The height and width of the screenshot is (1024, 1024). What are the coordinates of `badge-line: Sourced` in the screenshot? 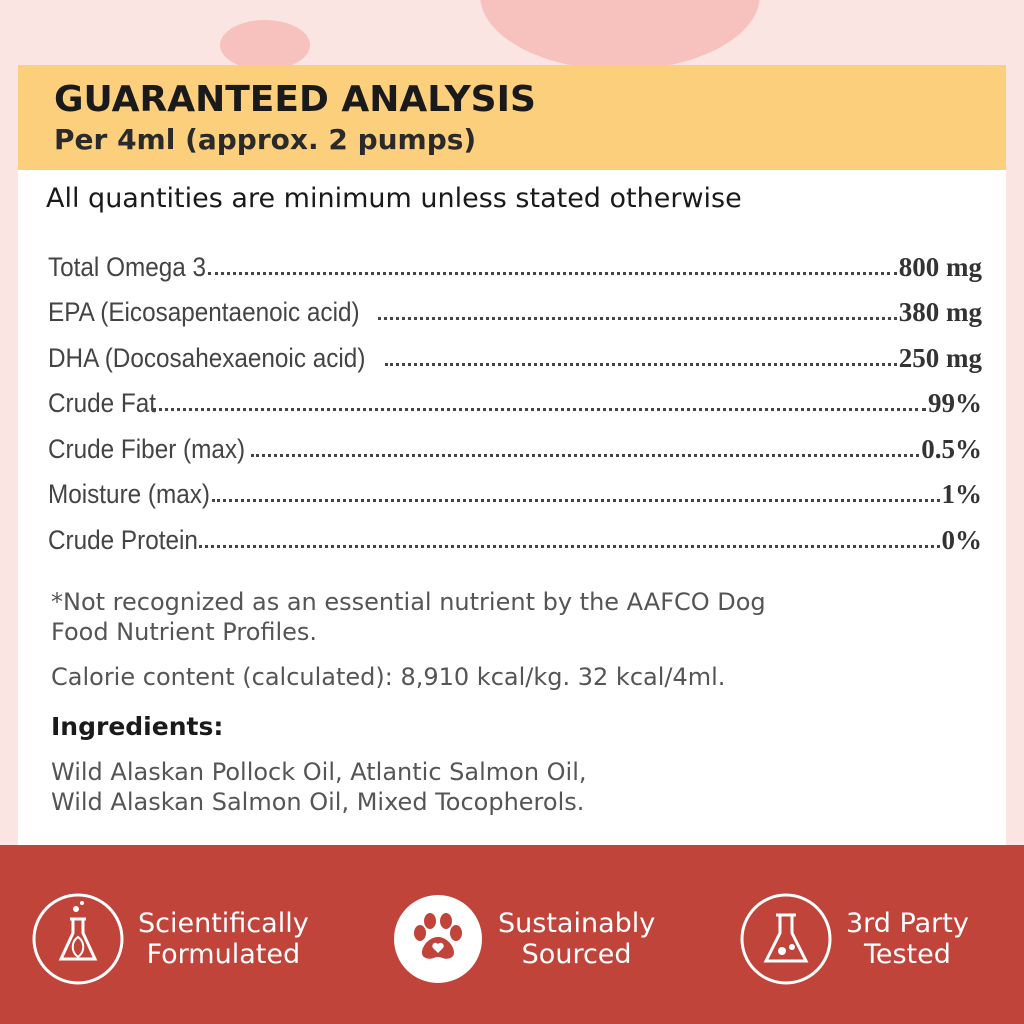 It's located at (576, 954).